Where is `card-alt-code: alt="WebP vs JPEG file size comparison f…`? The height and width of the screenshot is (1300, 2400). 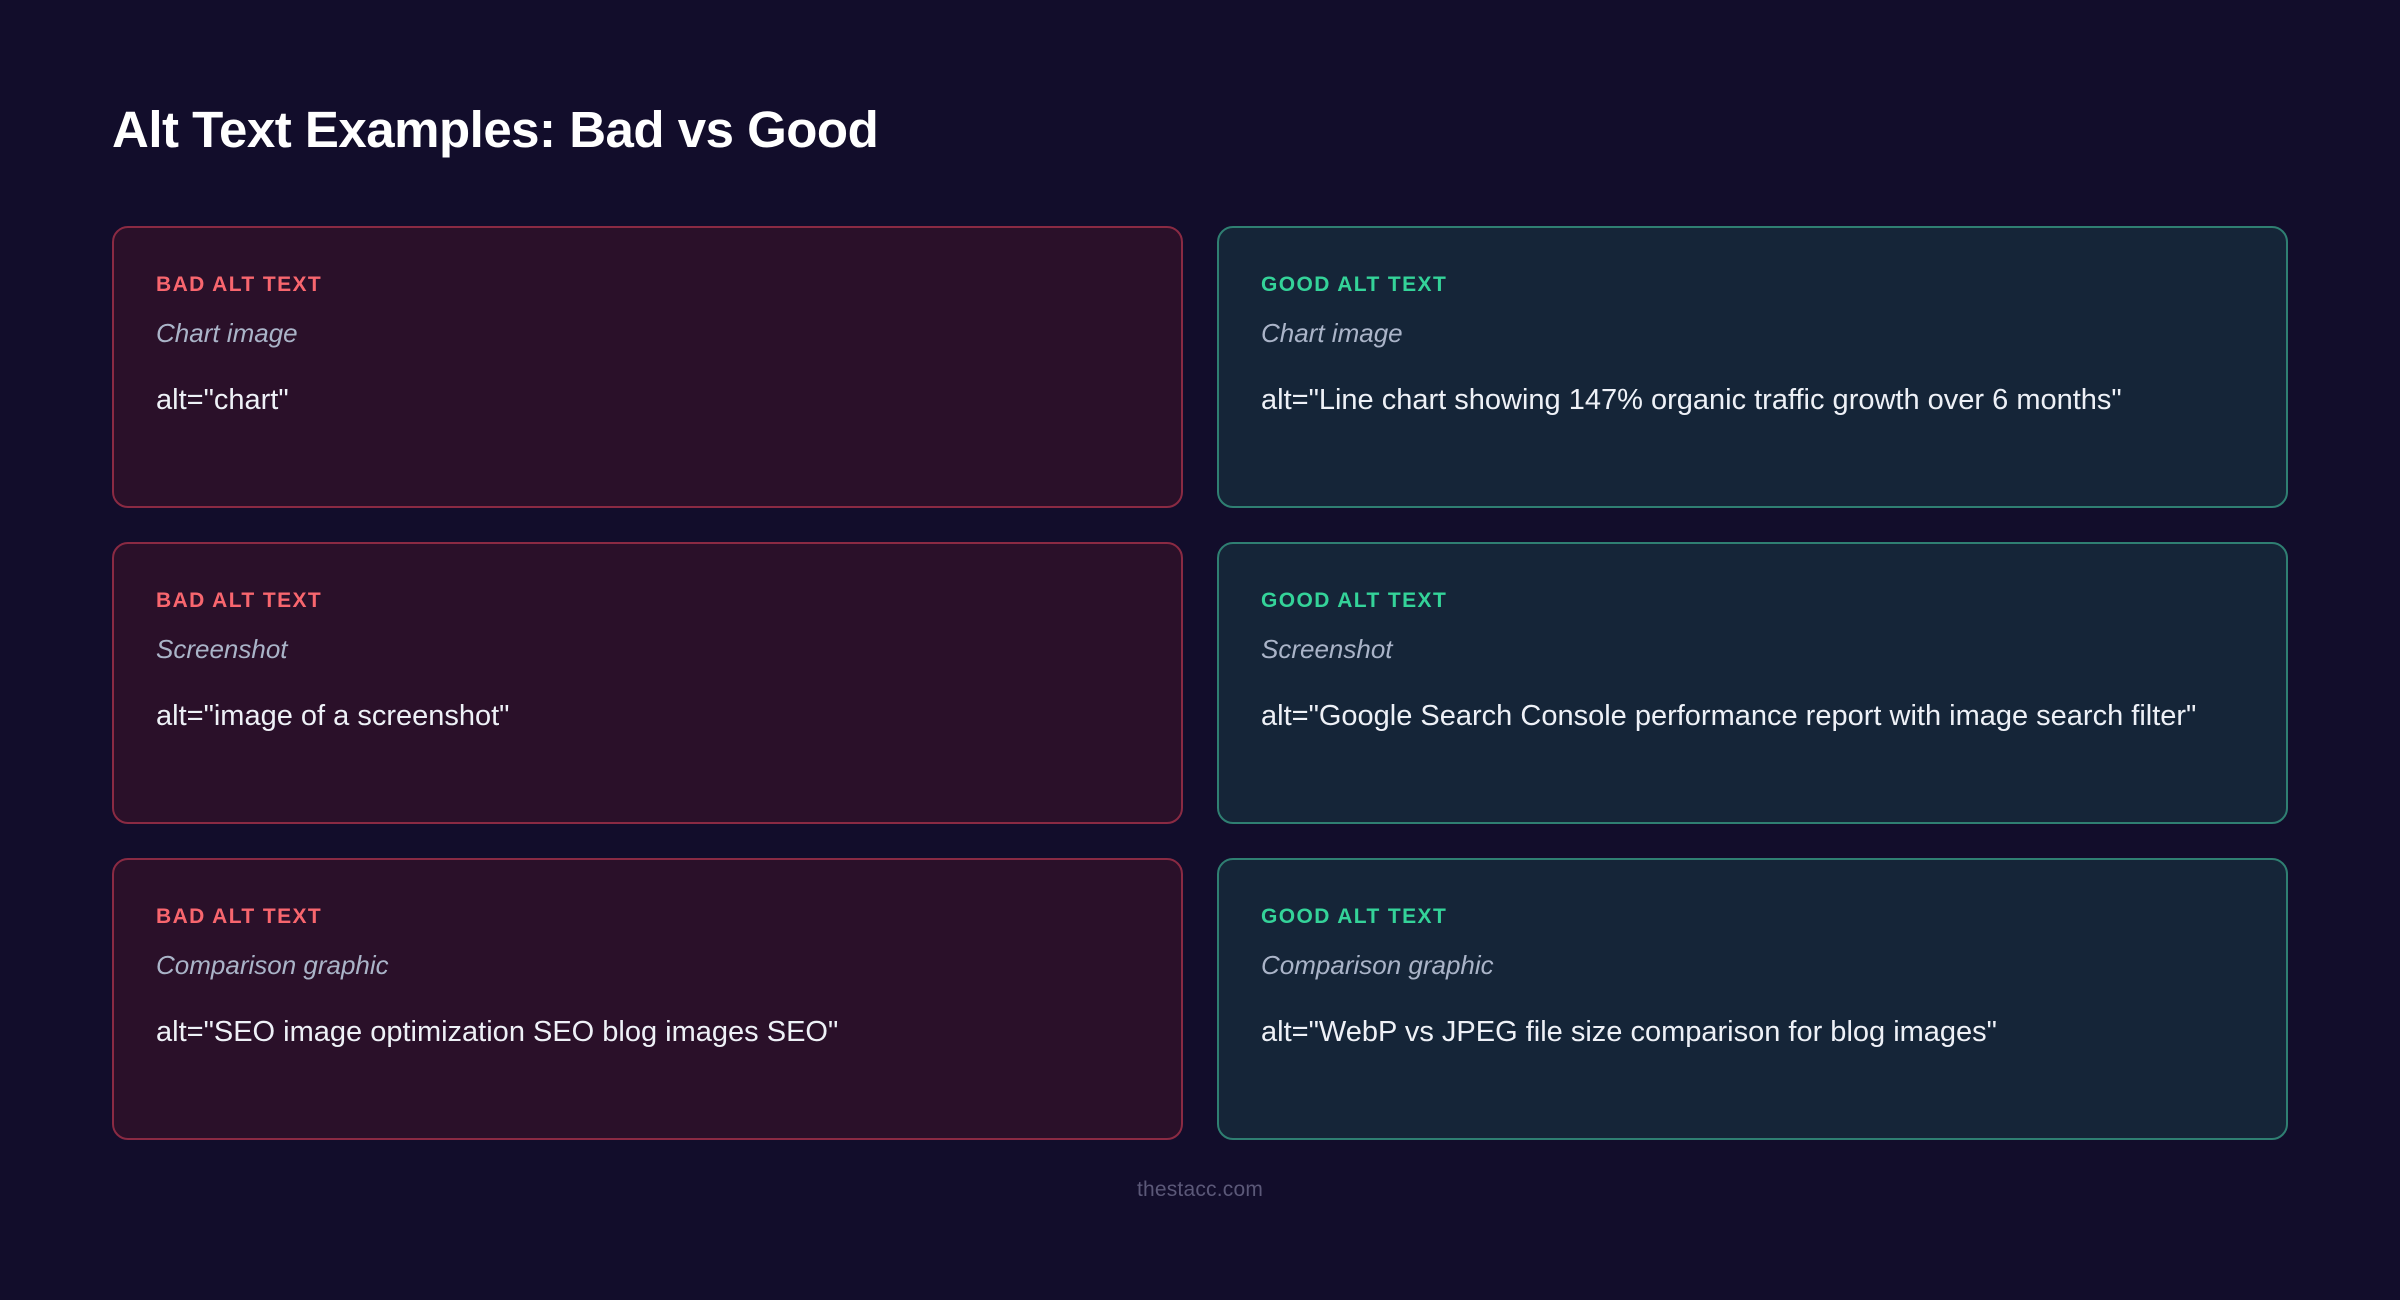
card-alt-code: alt="WebP vs JPEG file size comparison f… is located at coordinates (1629, 1032).